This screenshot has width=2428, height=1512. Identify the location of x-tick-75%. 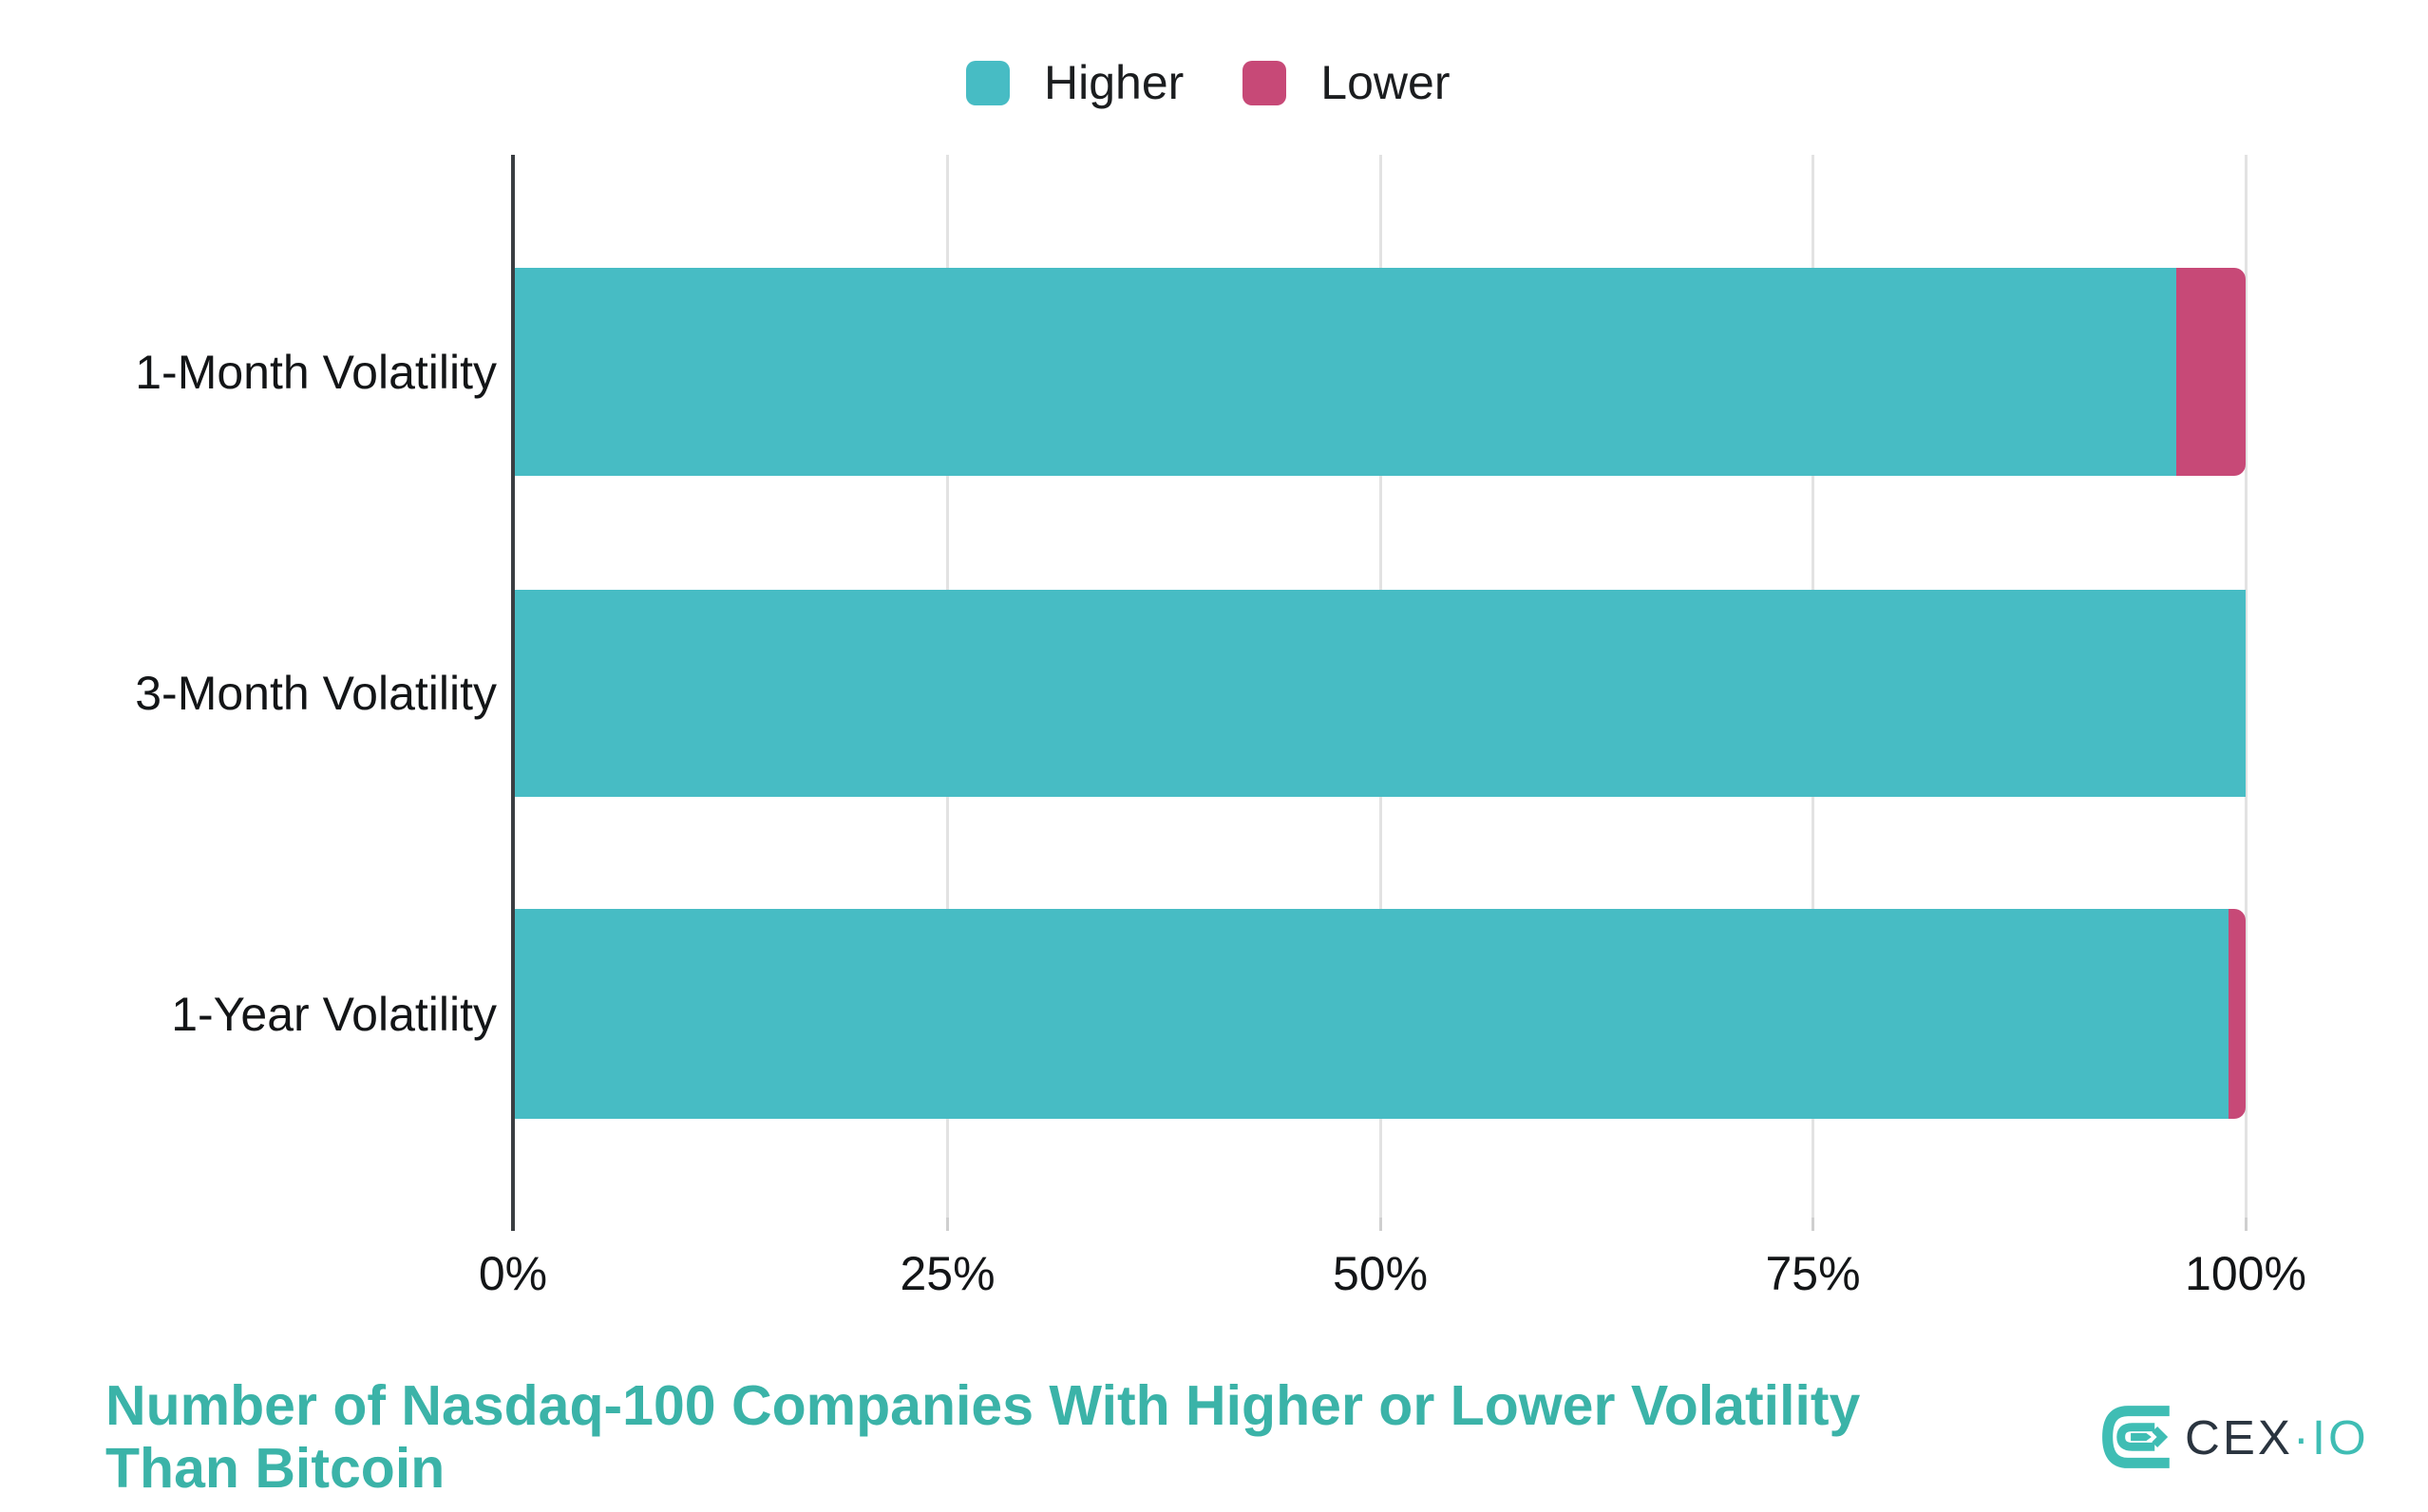
(1813, 1225).